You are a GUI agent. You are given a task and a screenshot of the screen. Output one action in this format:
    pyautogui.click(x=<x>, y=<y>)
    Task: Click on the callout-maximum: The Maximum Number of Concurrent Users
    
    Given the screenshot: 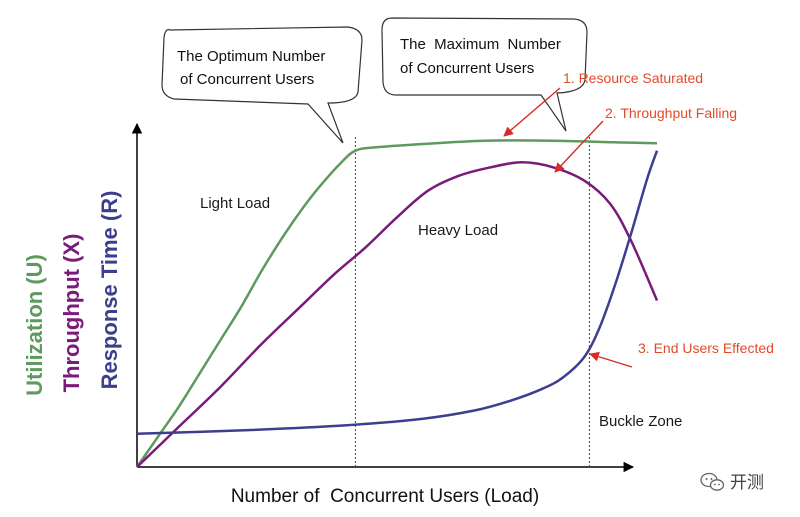 What is the action you would take?
    pyautogui.click(x=484, y=74)
    